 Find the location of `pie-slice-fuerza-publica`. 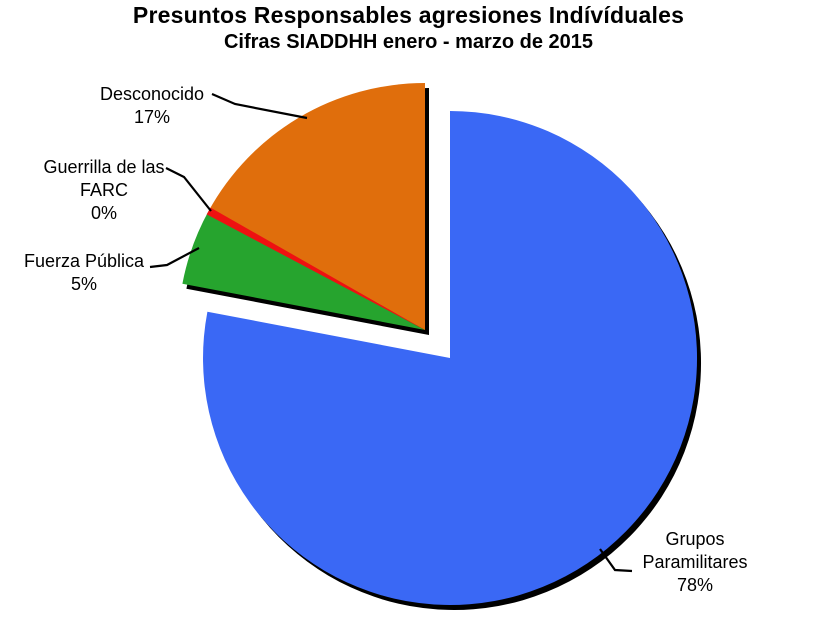

pie-slice-fuerza-publica is located at coordinates (303, 270).